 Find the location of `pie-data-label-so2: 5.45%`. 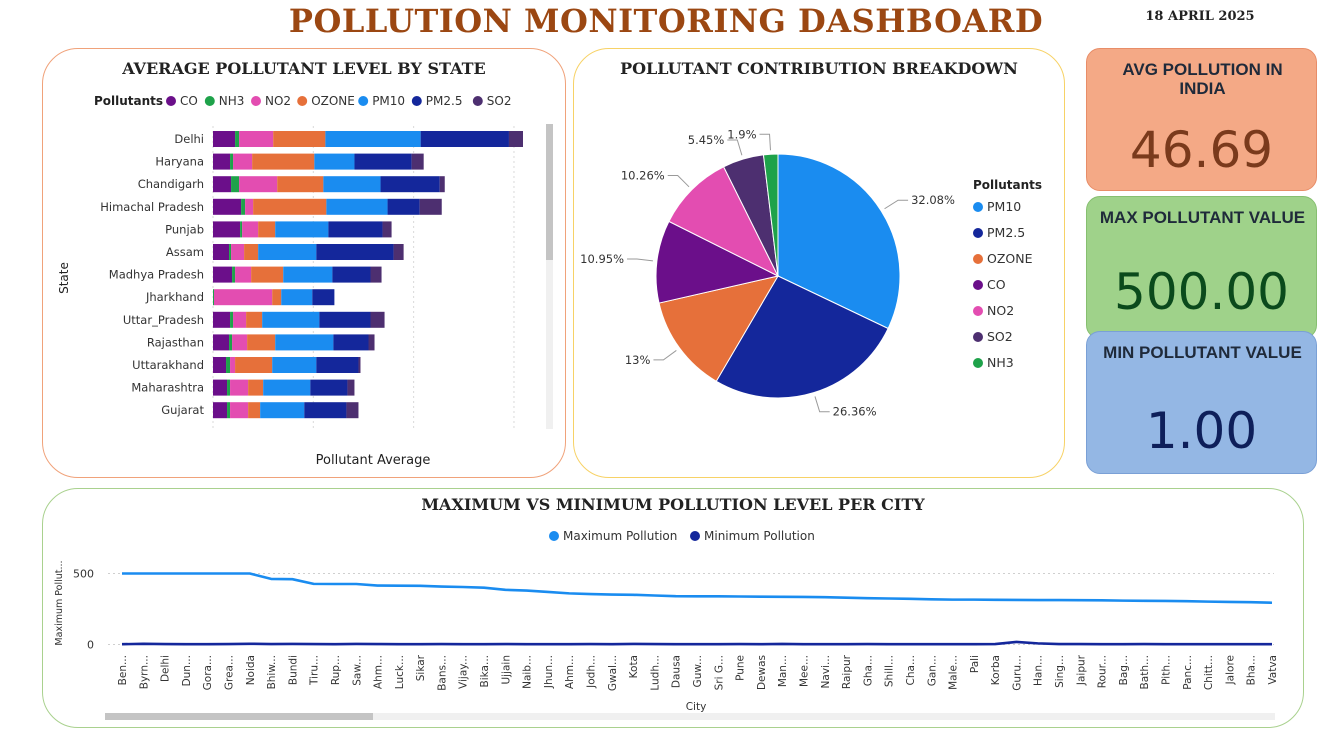

pie-data-label-so2: 5.45% is located at coordinates (705, 139).